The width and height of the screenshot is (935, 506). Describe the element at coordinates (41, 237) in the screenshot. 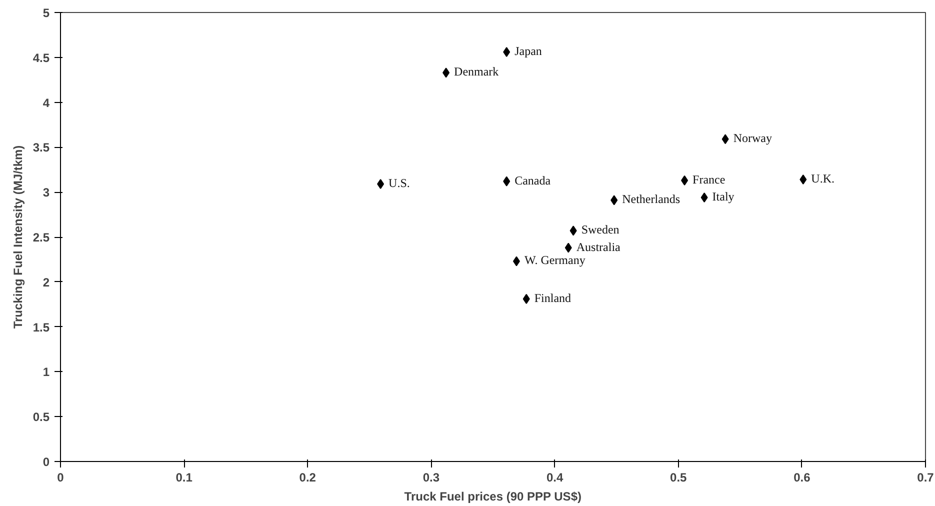

I see `y-tick-label: 2.5` at that location.